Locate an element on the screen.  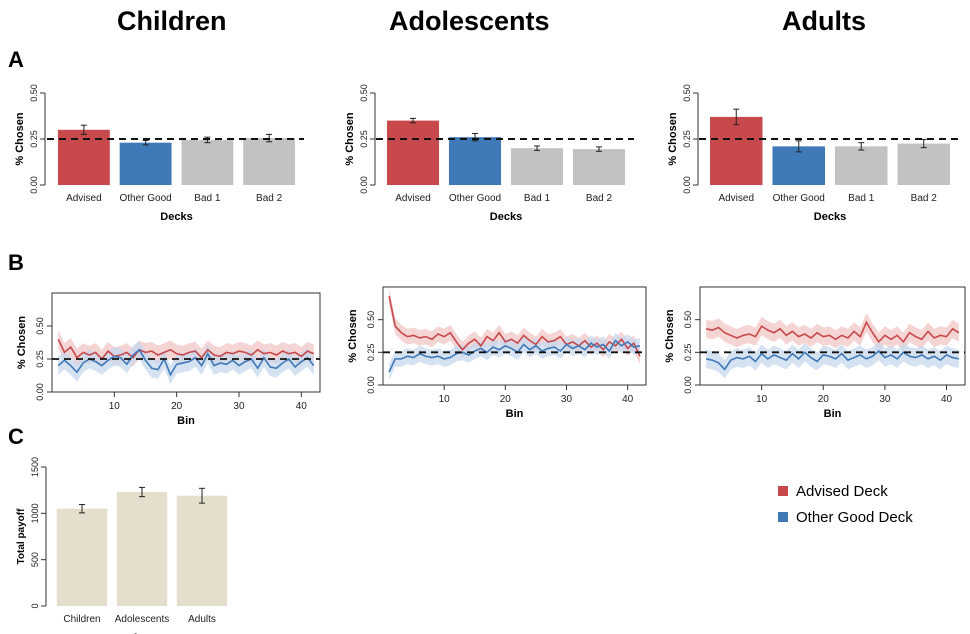
line5-series-line-advised is located at coordinates (832, 332).